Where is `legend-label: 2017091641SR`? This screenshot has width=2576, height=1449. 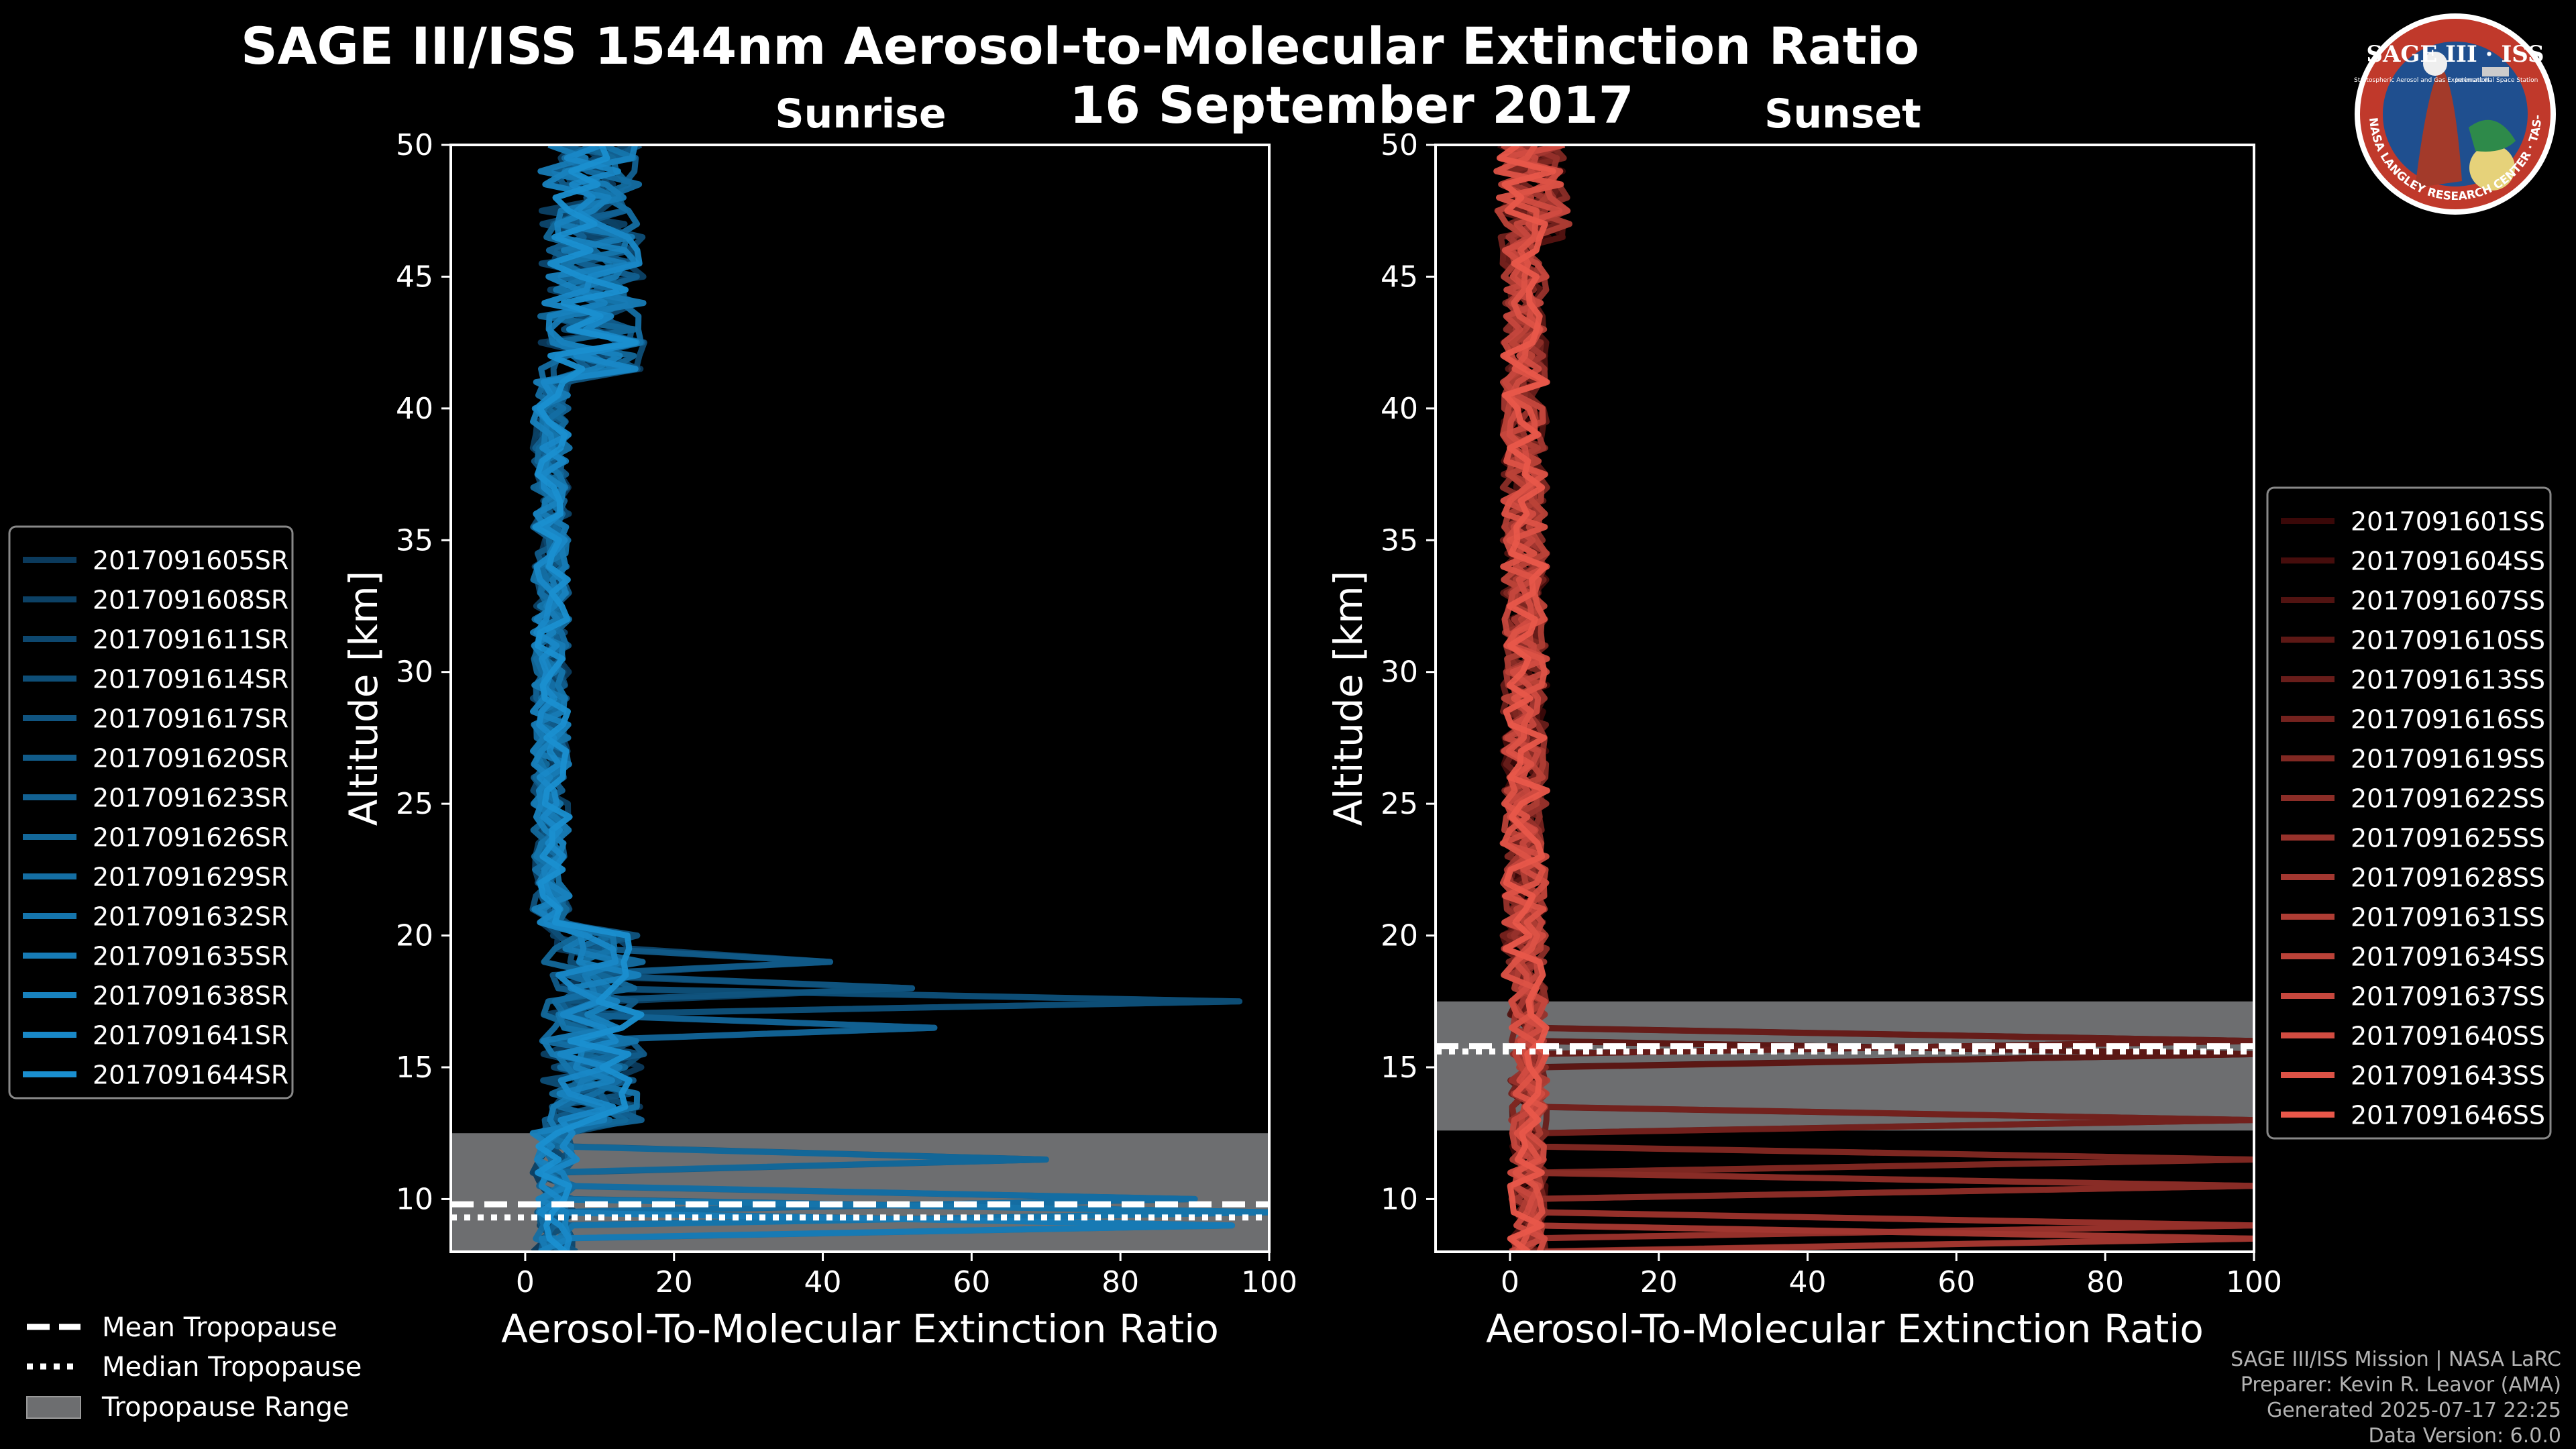 legend-label: 2017091641SR is located at coordinates (190, 1036).